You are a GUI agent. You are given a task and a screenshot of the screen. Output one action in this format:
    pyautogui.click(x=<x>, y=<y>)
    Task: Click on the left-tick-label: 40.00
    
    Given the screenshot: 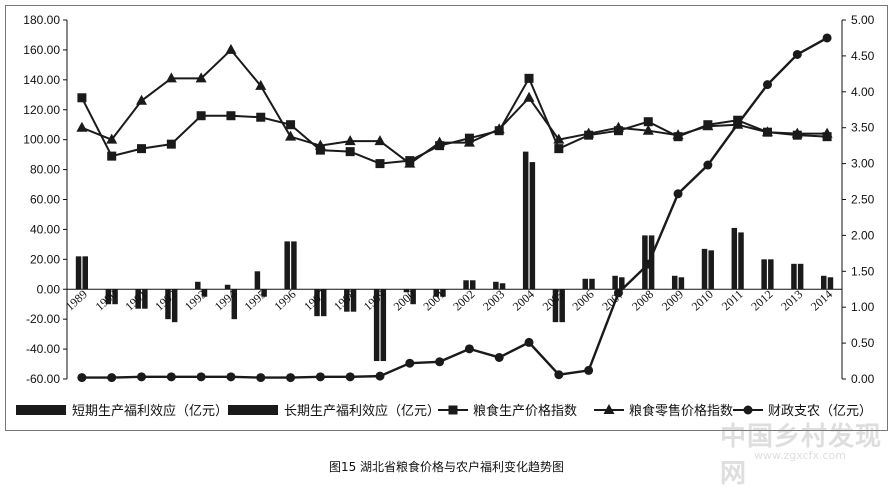 What is the action you would take?
    pyautogui.click(x=45, y=229)
    